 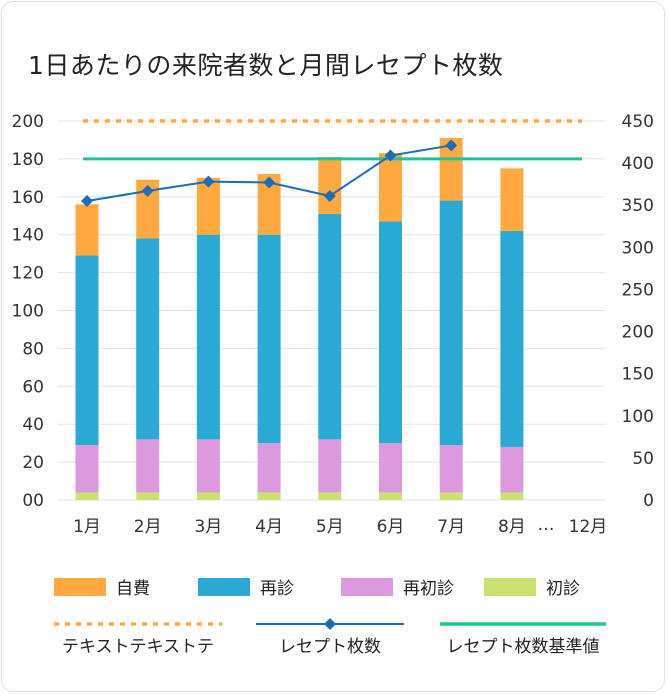 I want to click on y-left-tick: 40, so click(x=33, y=425).